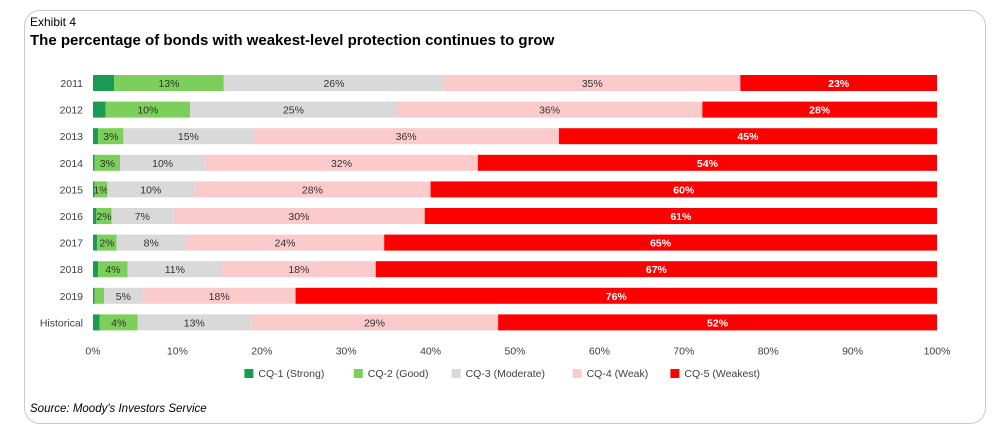 Image resolution: width=1000 pixels, height=434 pixels. What do you see at coordinates (618, 374) in the screenshot?
I see `legend-label: CQ-4 (Weak)` at bounding box center [618, 374].